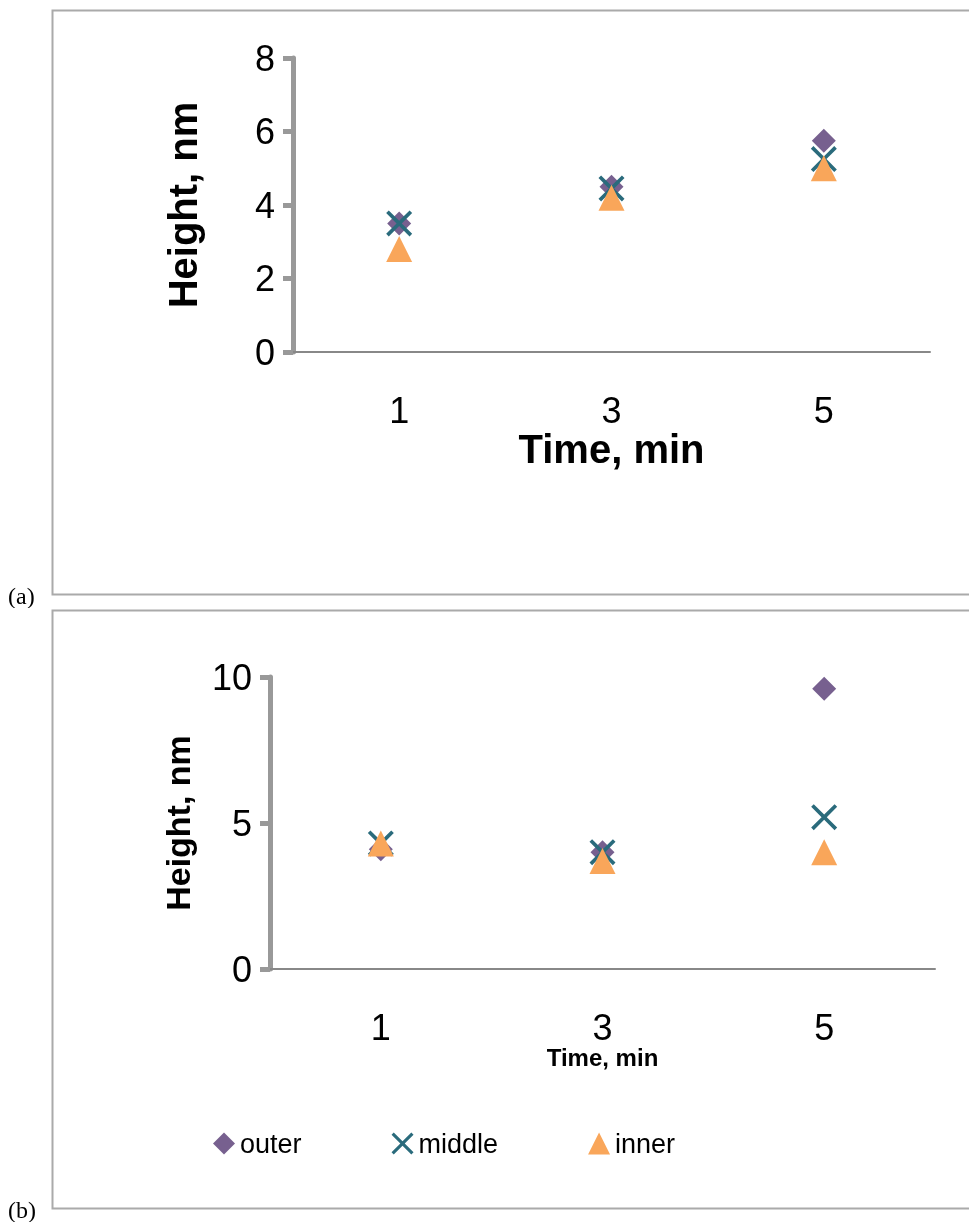 The height and width of the screenshot is (1230, 977). I want to click on y-tick-label: 4, so click(264, 205).